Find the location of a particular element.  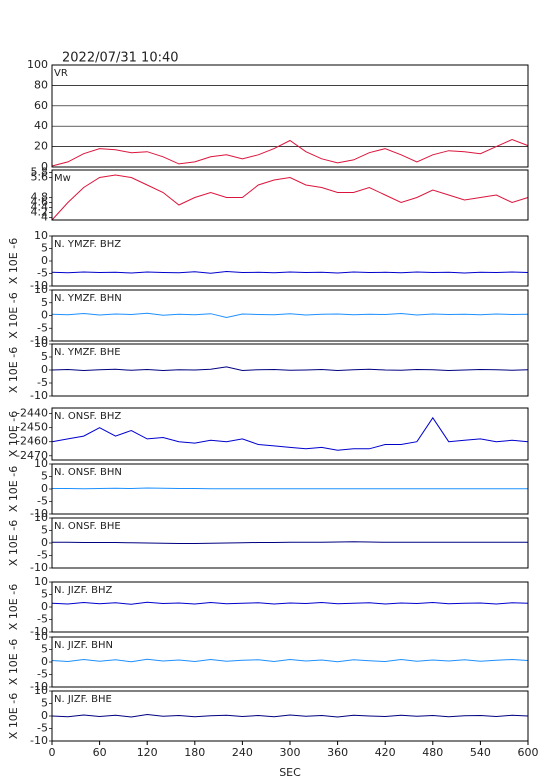

panel-label: N. YMZF. BHZ is located at coordinates (87, 244).